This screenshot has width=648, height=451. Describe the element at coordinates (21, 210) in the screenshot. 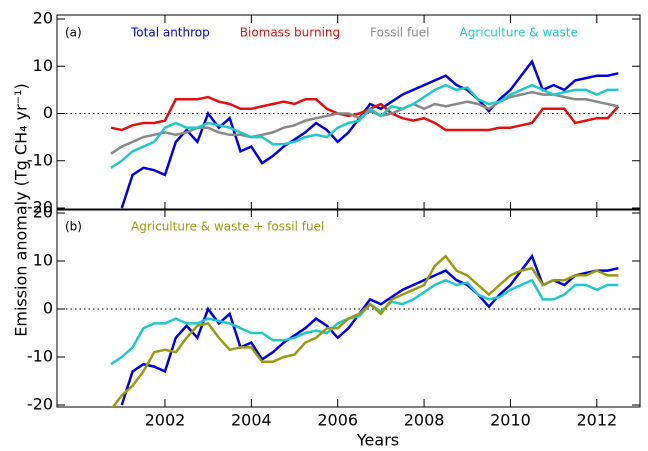

I see `y-axis-label: Emission anomaly (Tg CH₄ yr⁻¹)` at that location.